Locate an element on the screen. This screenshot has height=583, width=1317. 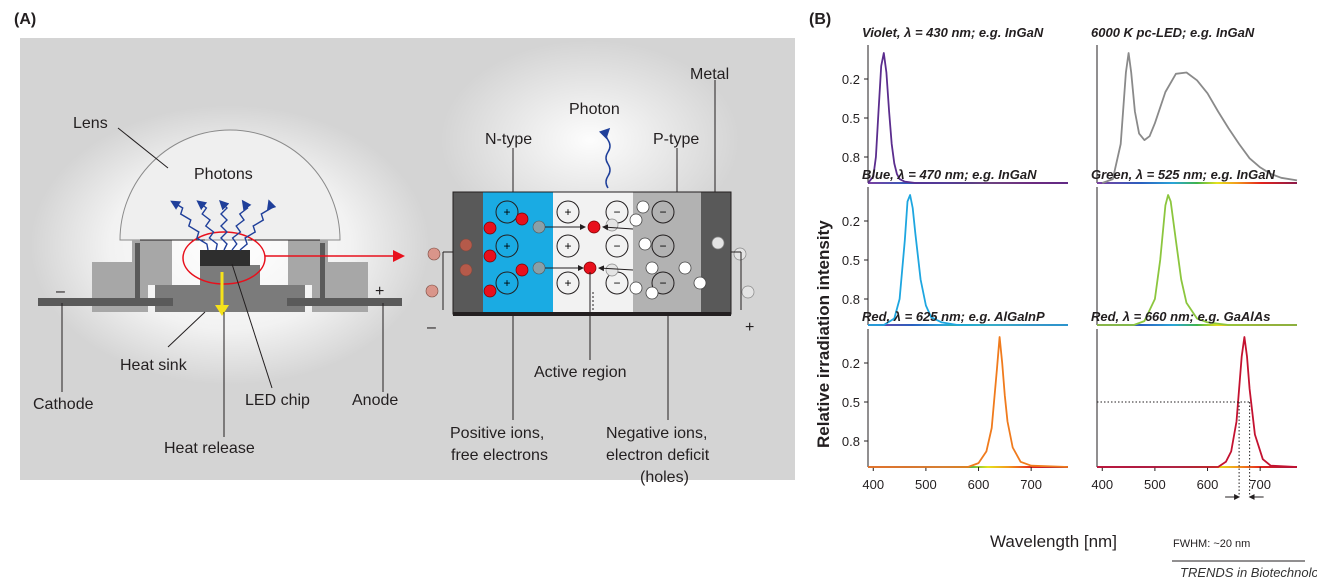
credit-text: TRENDS in Biotechnology is located at coordinates (1248, 572).